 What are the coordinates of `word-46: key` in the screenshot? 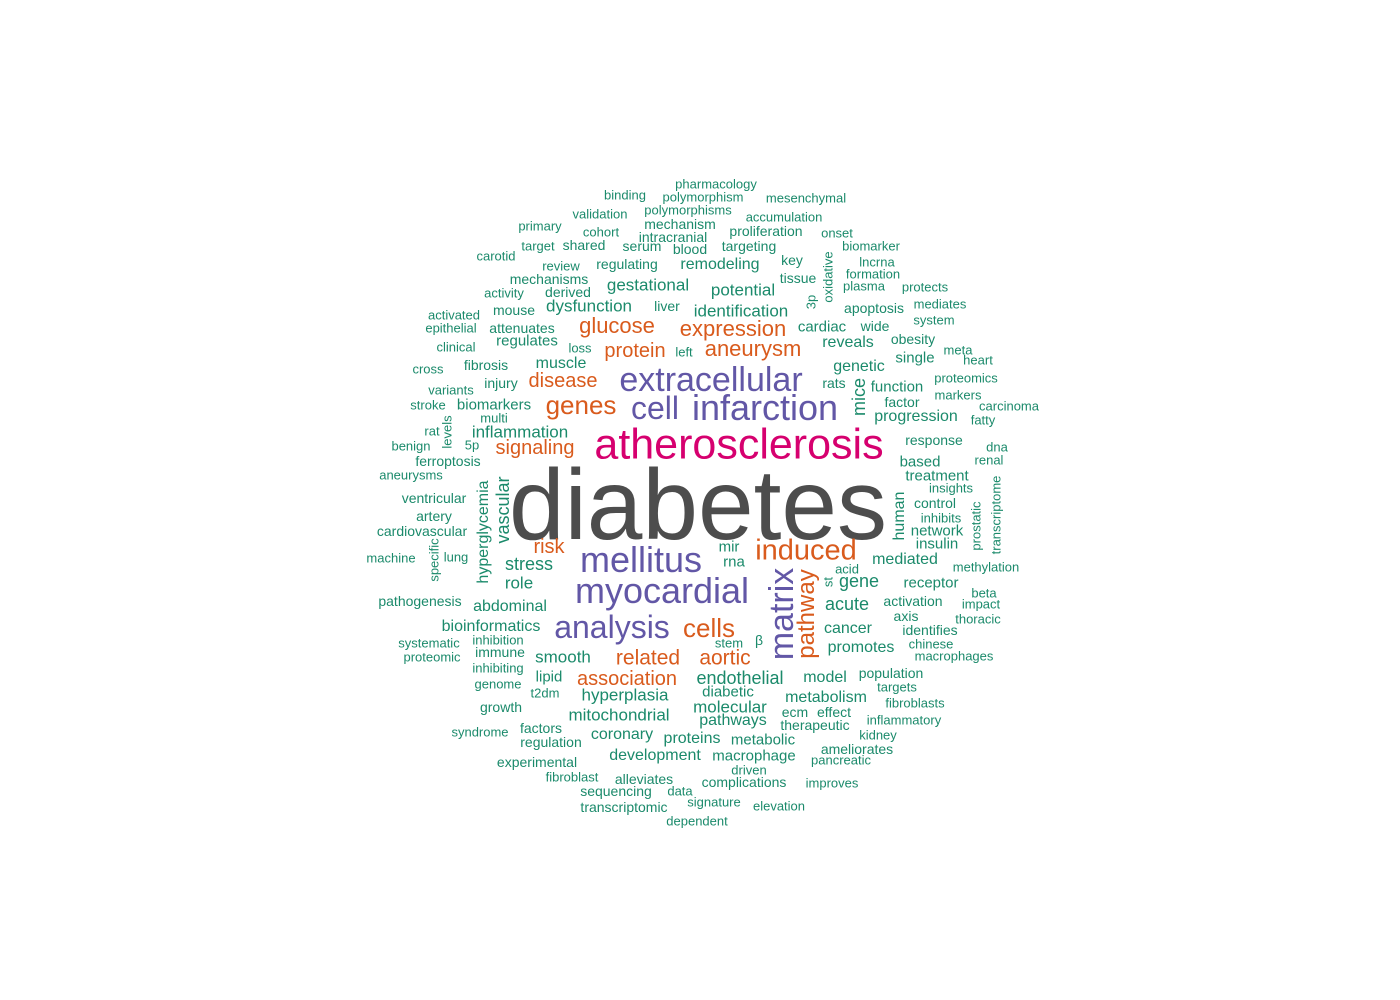 It's located at (792, 260).